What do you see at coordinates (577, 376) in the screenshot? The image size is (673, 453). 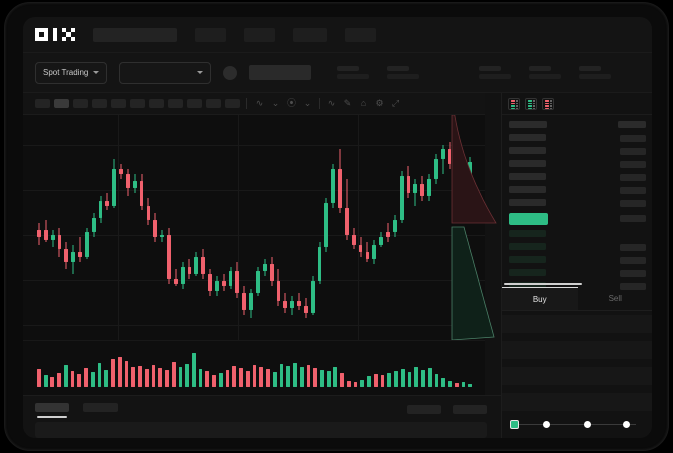 I see `amount-field` at bounding box center [577, 376].